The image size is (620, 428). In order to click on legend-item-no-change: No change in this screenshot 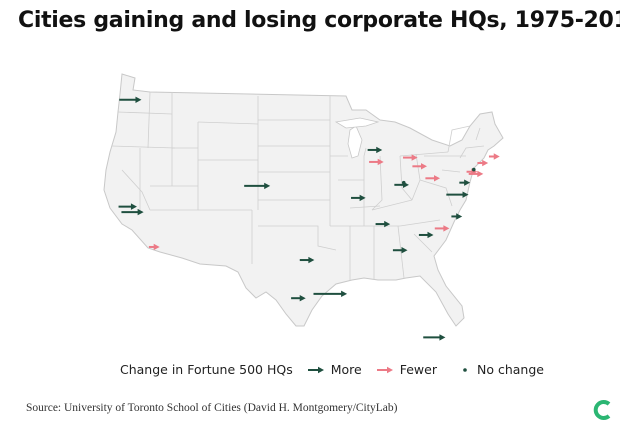, I will do `click(502, 369)`.